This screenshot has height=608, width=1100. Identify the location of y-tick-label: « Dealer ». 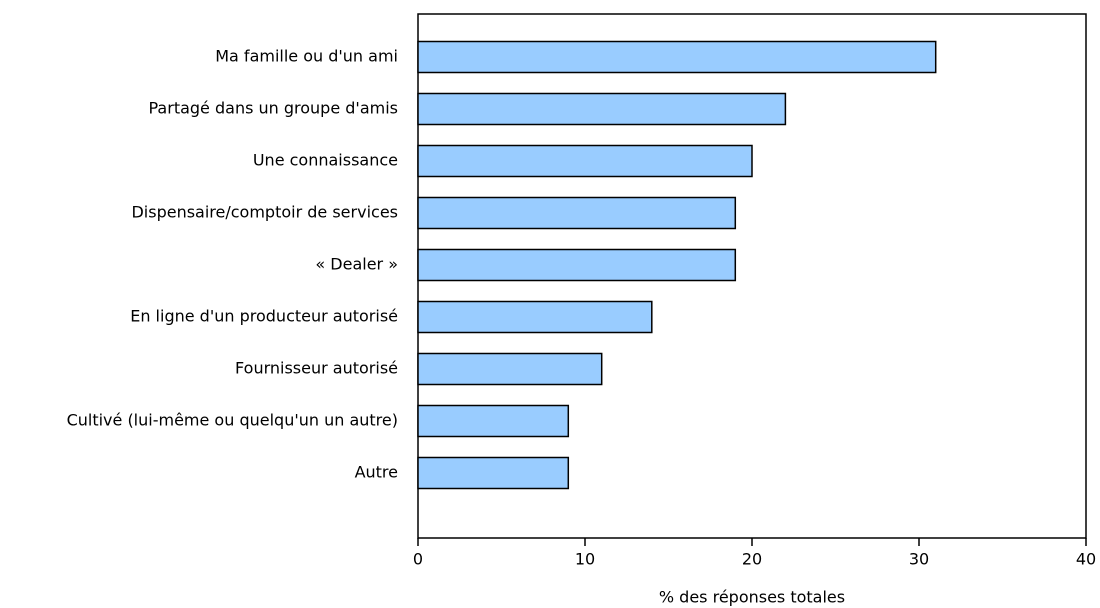
(356, 264).